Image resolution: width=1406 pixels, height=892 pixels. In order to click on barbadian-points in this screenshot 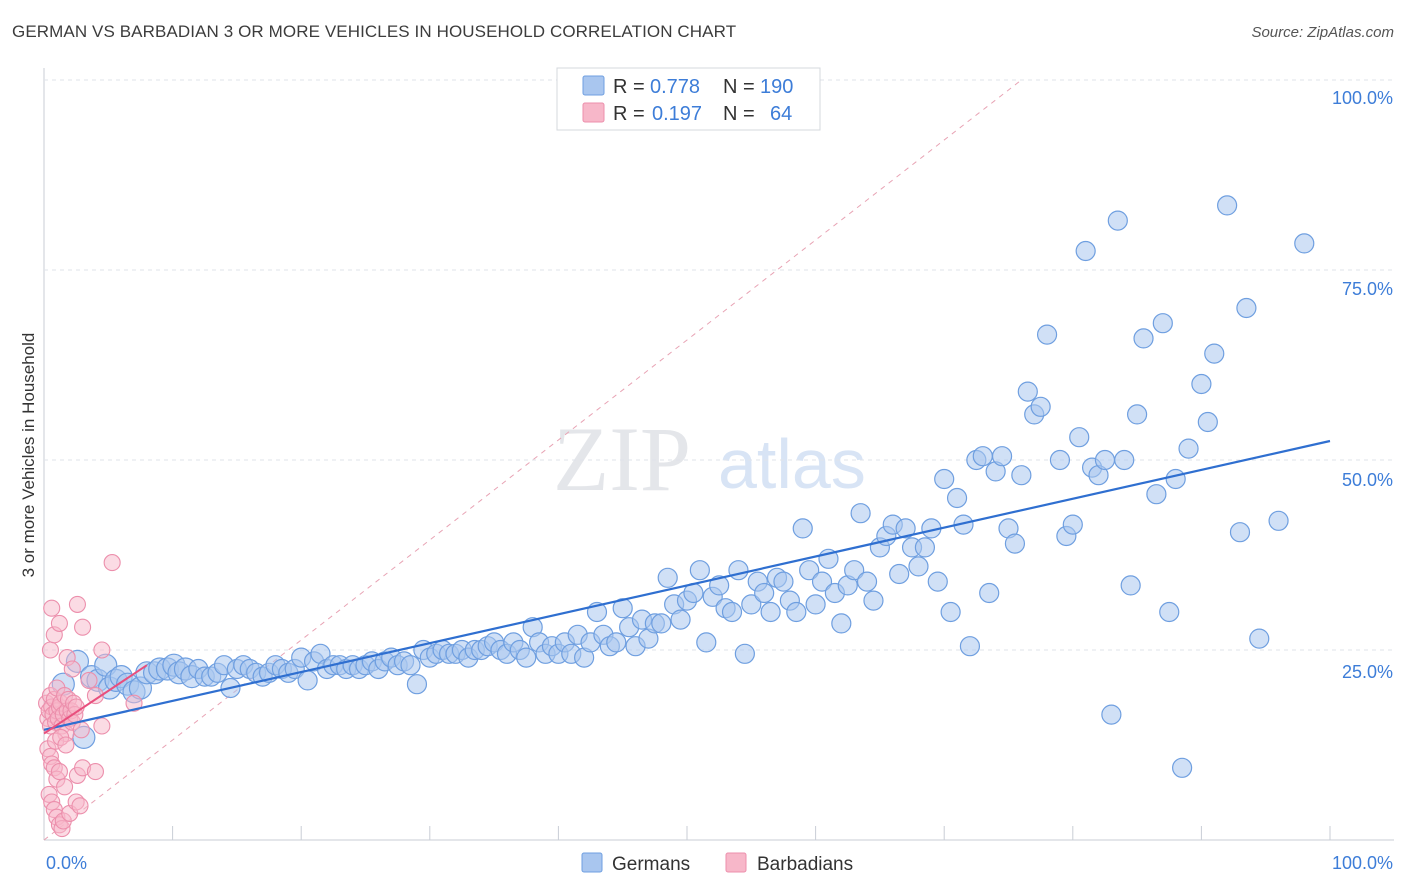, I will do `click(90, 696)`.